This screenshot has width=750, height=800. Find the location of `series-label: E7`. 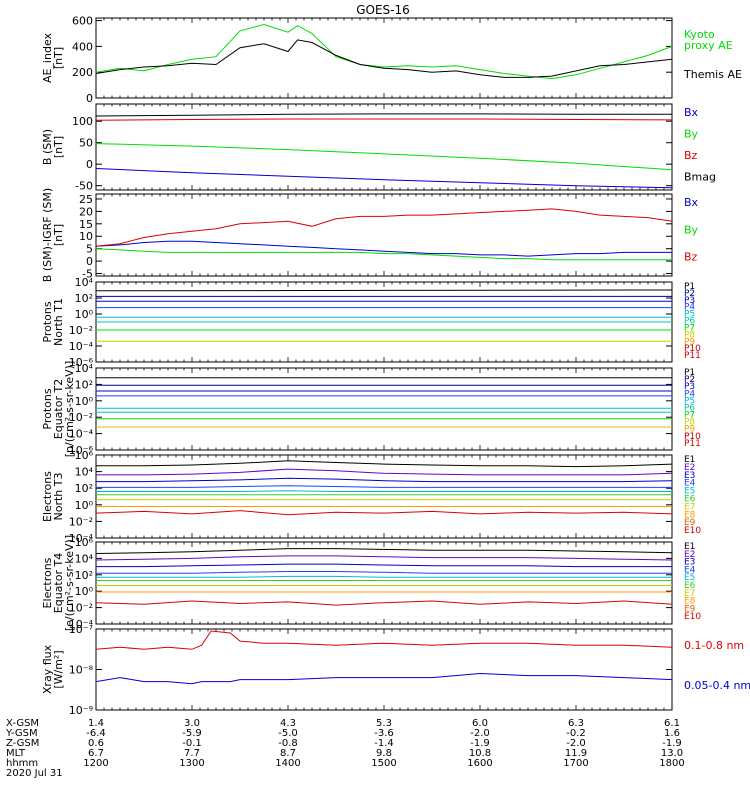

series-label: E7 is located at coordinates (689, 594).